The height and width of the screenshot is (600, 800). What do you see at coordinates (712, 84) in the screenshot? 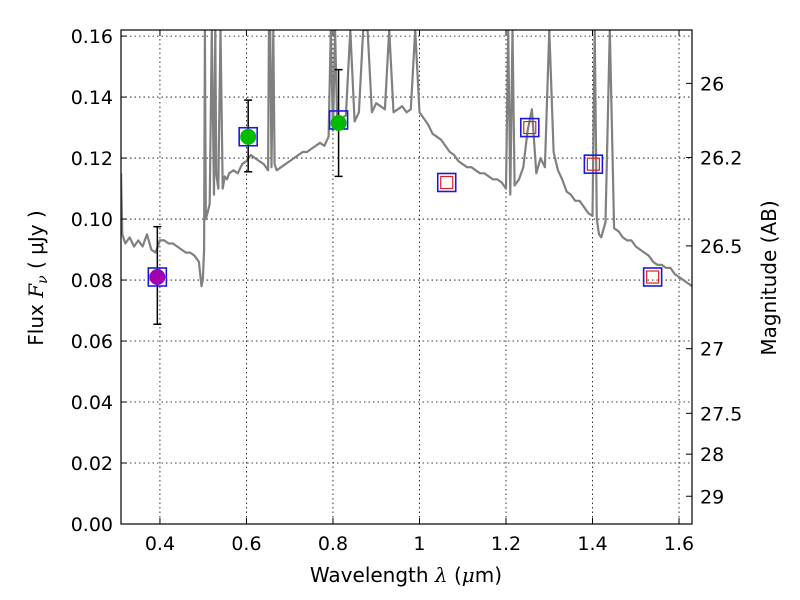
I see `right-tick-label: 26` at bounding box center [712, 84].